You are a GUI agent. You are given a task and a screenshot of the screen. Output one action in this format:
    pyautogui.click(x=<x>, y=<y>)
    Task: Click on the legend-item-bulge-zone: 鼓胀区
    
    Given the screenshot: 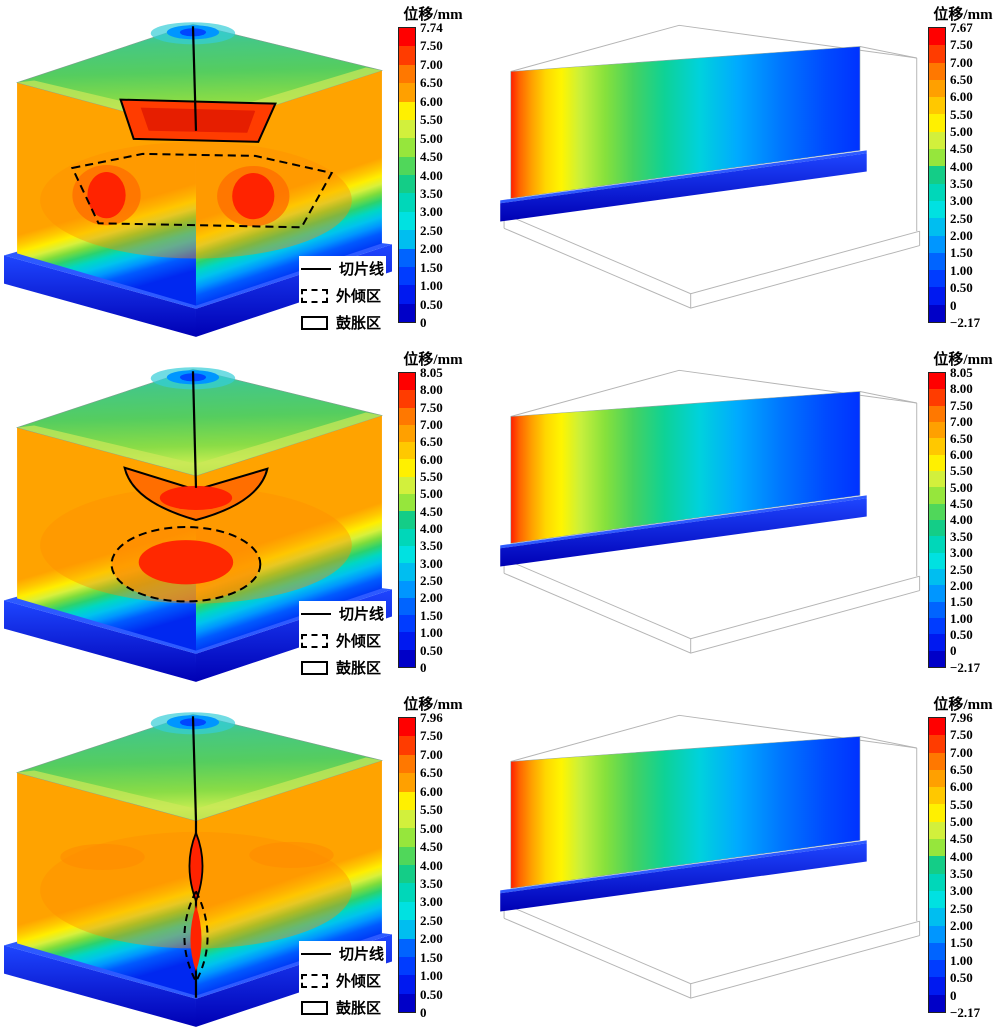 What is the action you would take?
    pyautogui.click(x=342, y=667)
    